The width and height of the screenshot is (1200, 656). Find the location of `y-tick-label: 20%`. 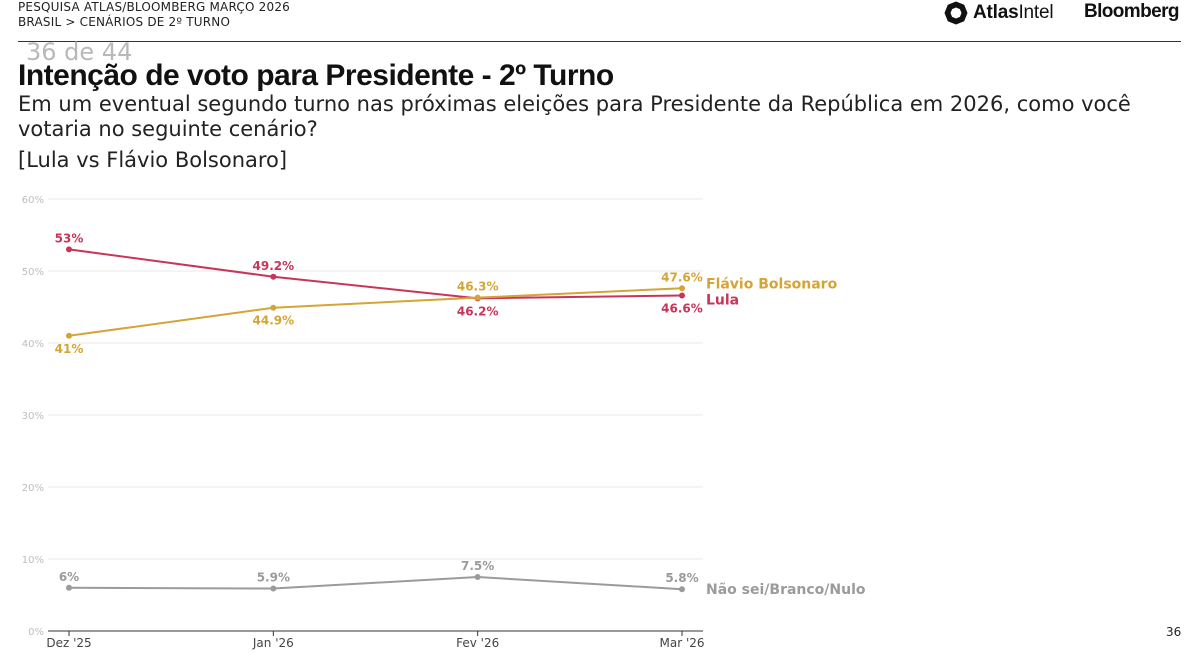

y-tick-label: 20% is located at coordinates (33, 488).